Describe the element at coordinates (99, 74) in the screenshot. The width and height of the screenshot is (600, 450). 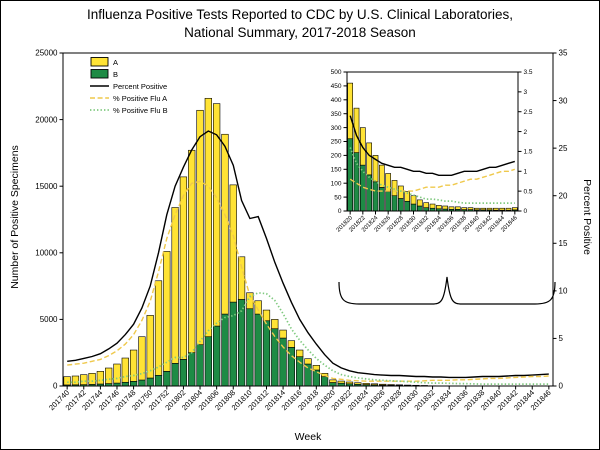
I see `legend-swatch-b` at that location.